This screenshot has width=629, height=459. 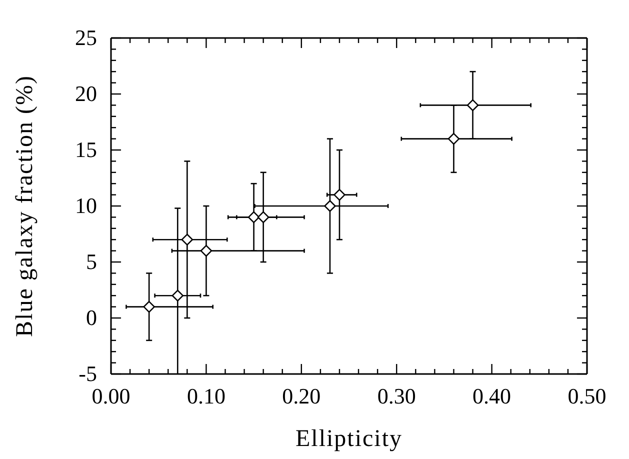 What do you see at coordinates (91, 261) in the screenshot?
I see `y-tick-label: 5` at bounding box center [91, 261].